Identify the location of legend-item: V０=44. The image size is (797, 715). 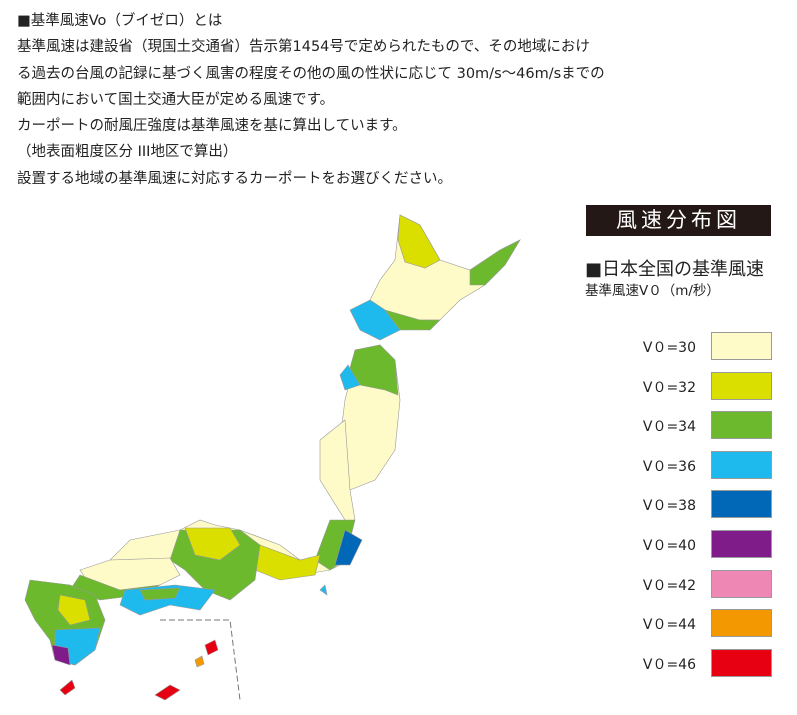
(686, 623).